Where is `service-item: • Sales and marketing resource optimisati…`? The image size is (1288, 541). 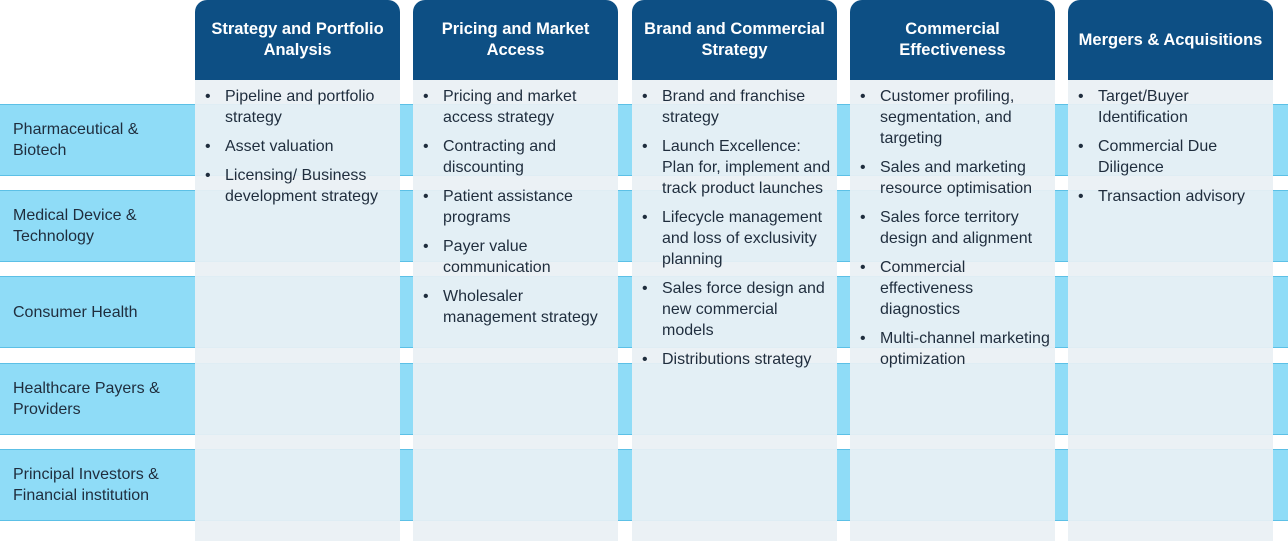 service-item: • Sales and marketing resource optimisati… is located at coordinates (955, 178).